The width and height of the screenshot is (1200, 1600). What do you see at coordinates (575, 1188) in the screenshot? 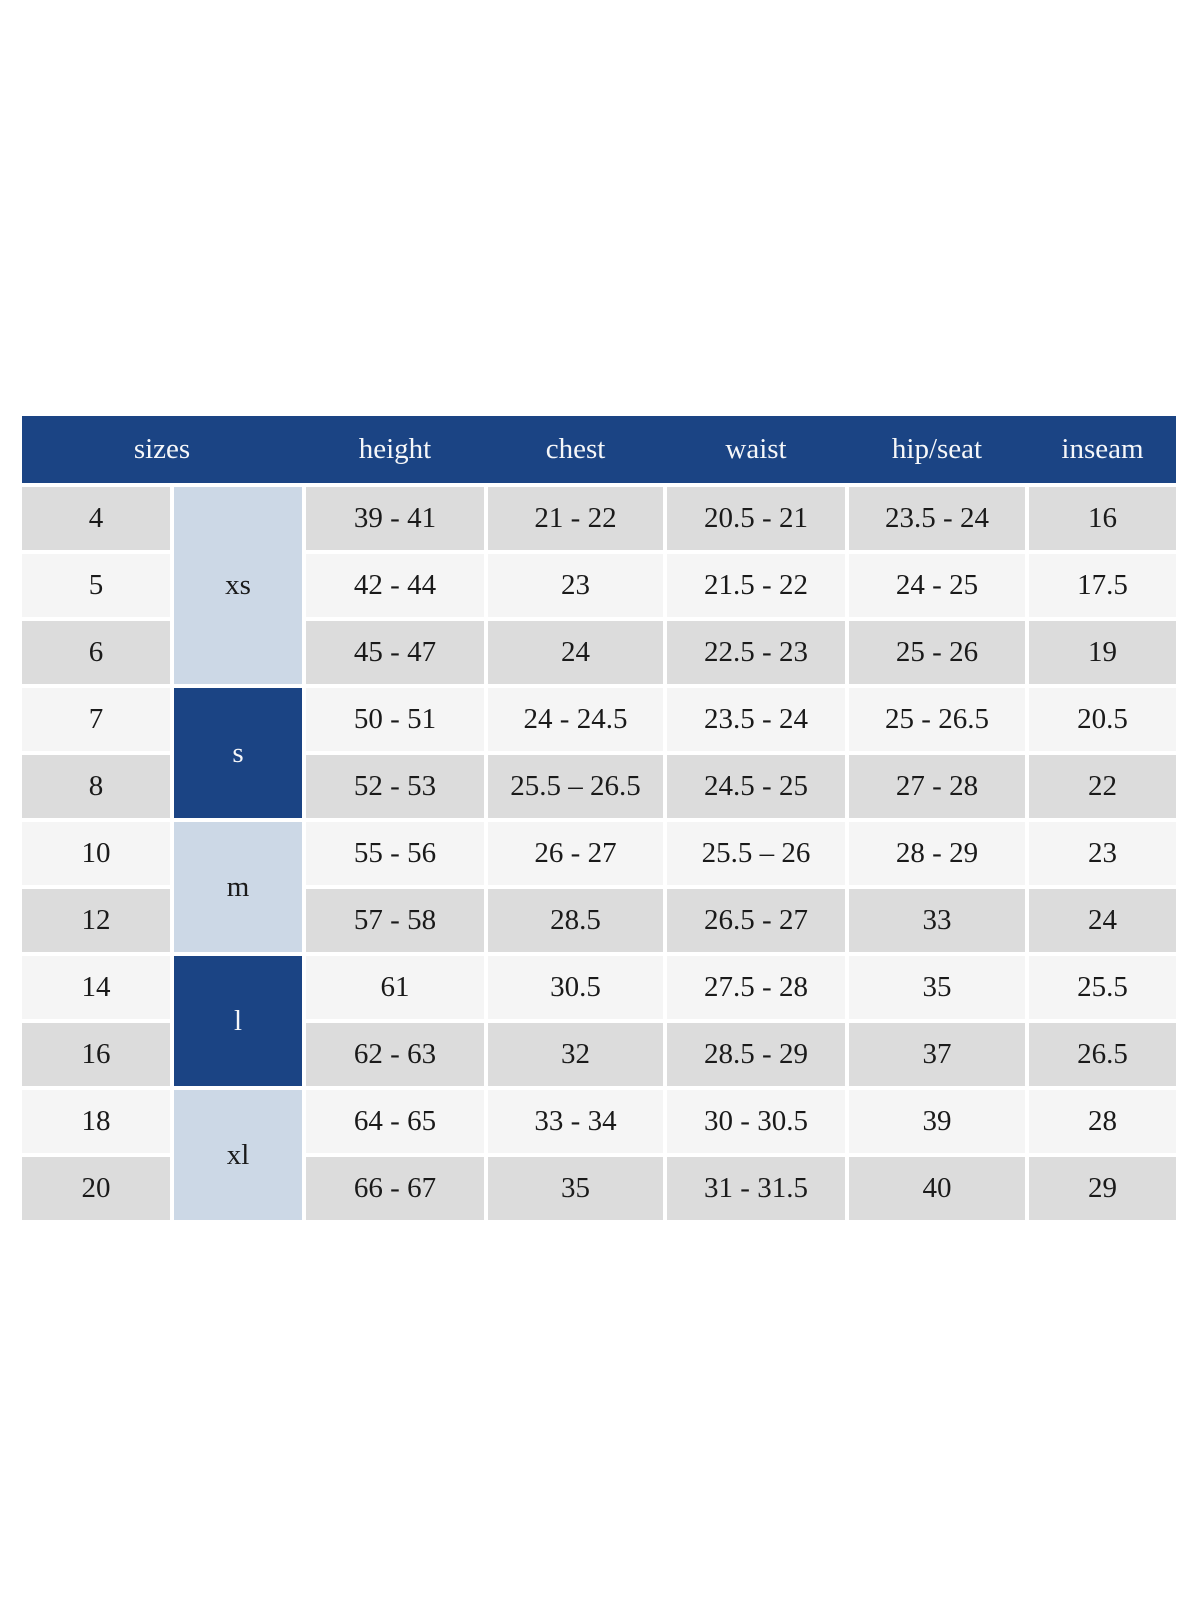
I see `chest-cell: 35` at bounding box center [575, 1188].